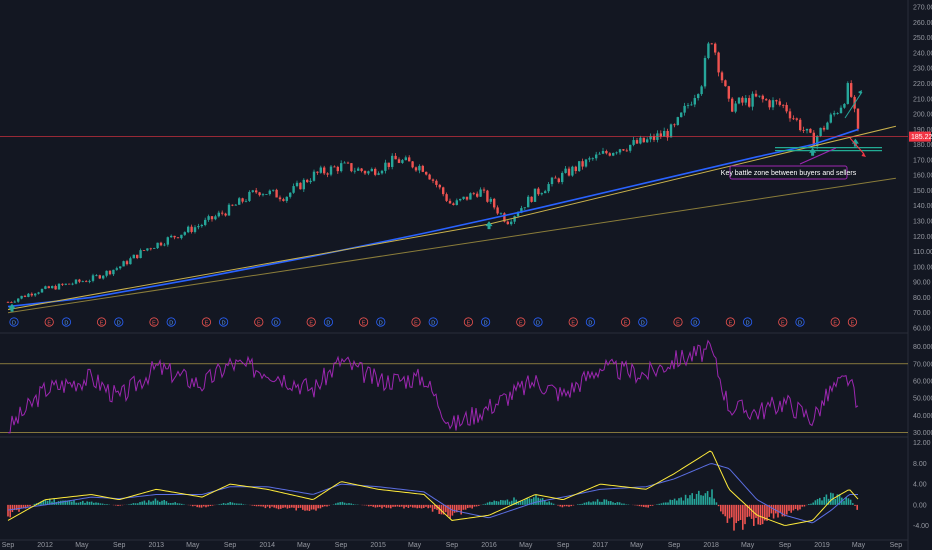  Describe the element at coordinates (119, 545) in the screenshot. I see `time-tick-label: Sep` at that location.